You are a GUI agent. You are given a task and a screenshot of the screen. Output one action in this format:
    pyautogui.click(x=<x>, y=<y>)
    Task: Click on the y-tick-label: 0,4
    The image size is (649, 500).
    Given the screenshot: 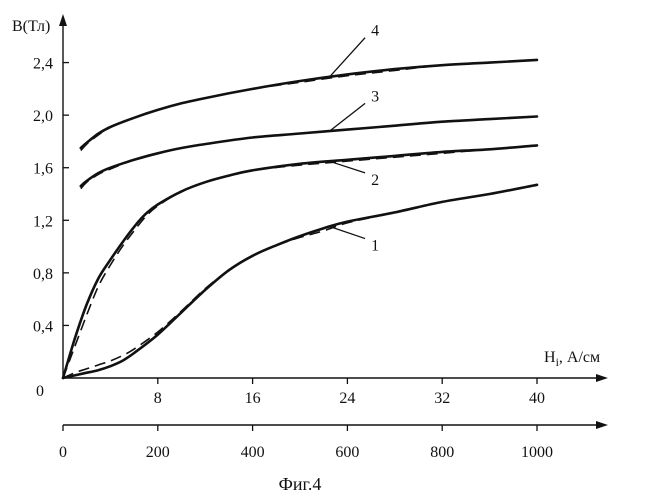 What is the action you would take?
    pyautogui.click(x=43, y=326)
    